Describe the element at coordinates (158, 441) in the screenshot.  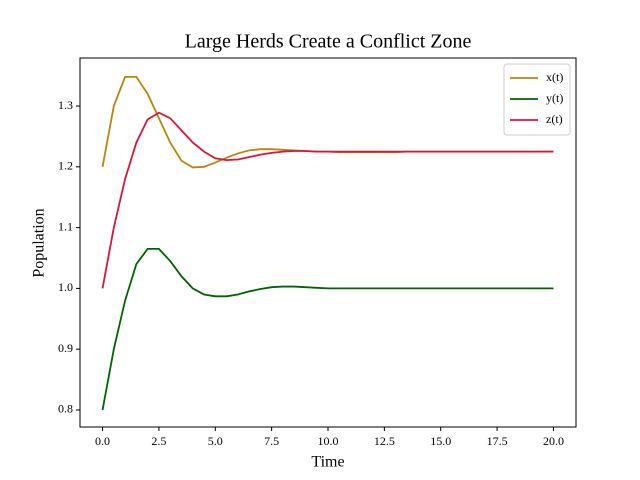
I see `x-tick-label: 2.5` at that location.